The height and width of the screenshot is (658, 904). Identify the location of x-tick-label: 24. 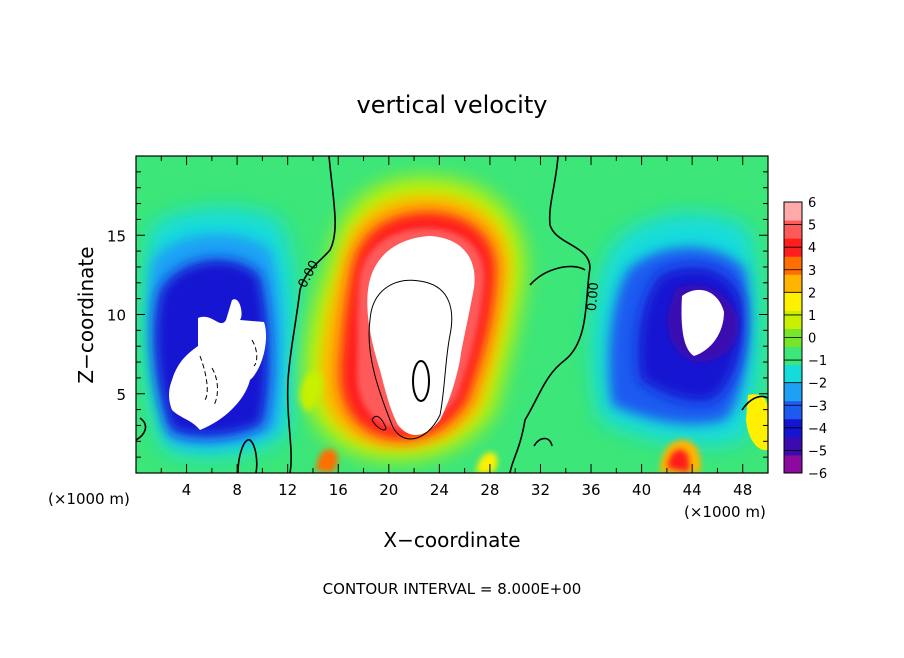
(439, 490).